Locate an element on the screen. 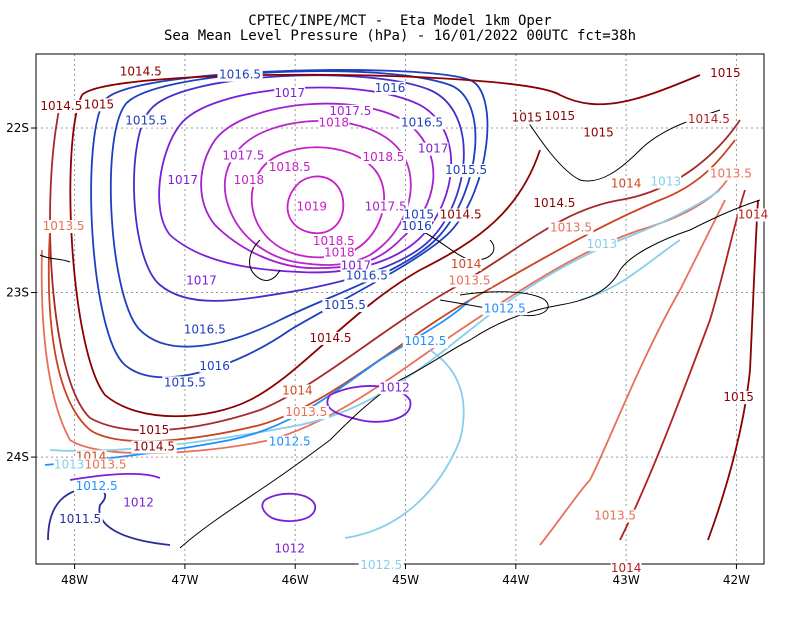  x-tick-label: 46W is located at coordinates (295, 580).